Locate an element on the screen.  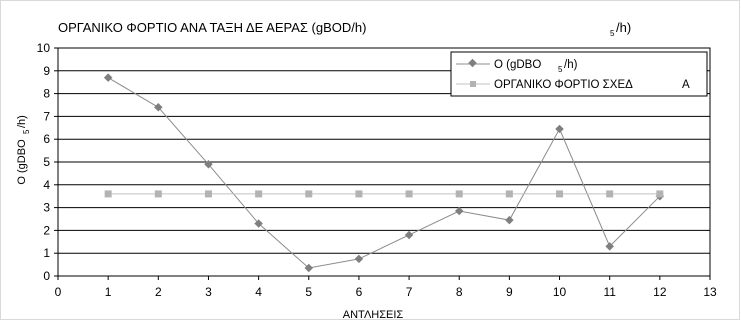
y-axis-label-group: Ο (gDBO 5 /h) is located at coordinates (23, 149).